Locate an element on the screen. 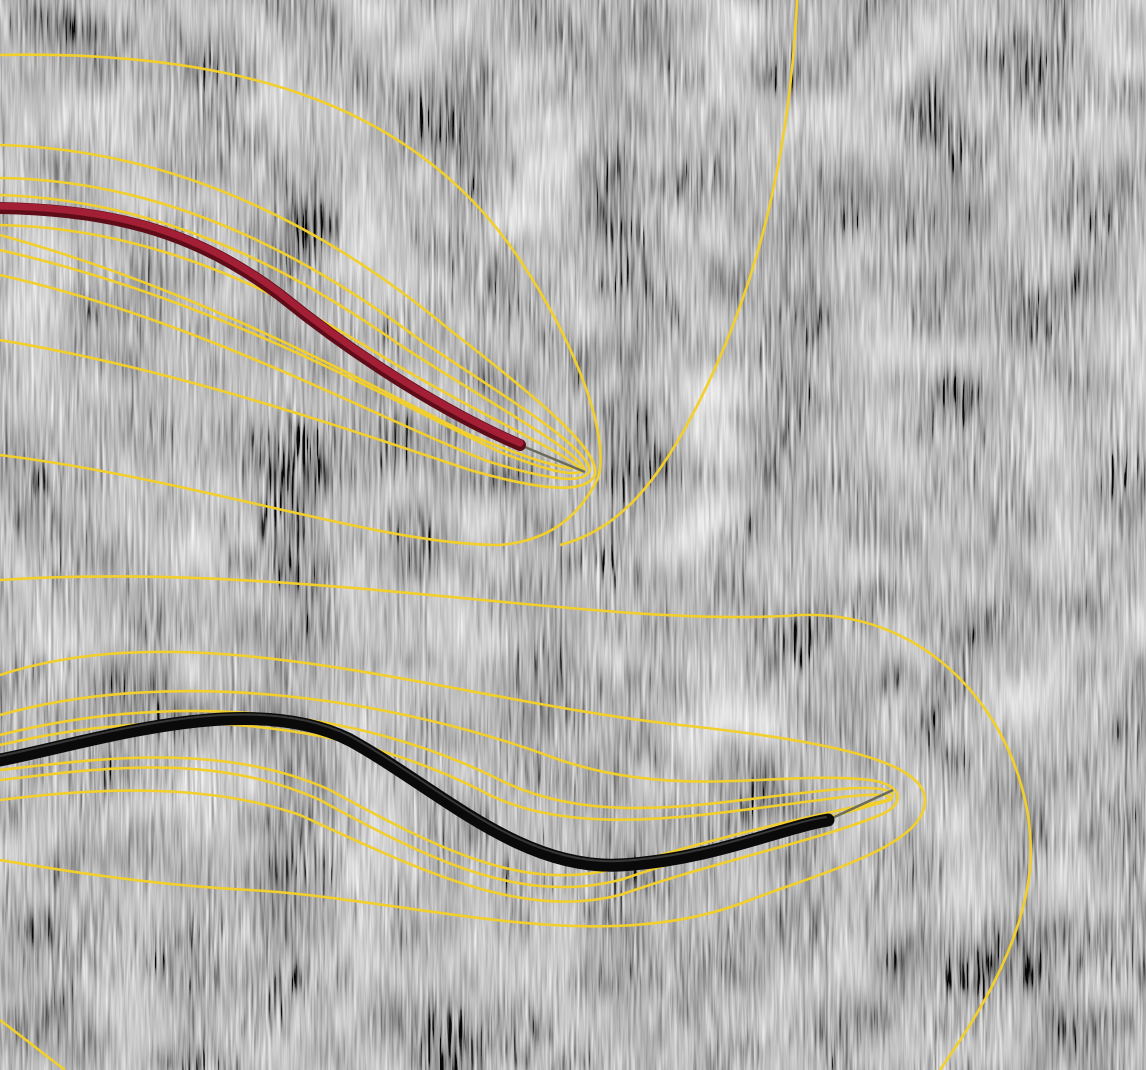  red-wire is located at coordinates (293, 338).